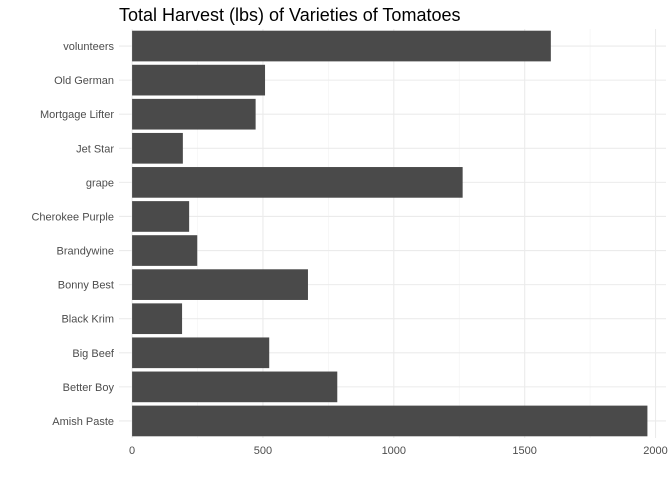  Describe the element at coordinates (84, 81) in the screenshot. I see `y-tick-label: Old German` at that location.